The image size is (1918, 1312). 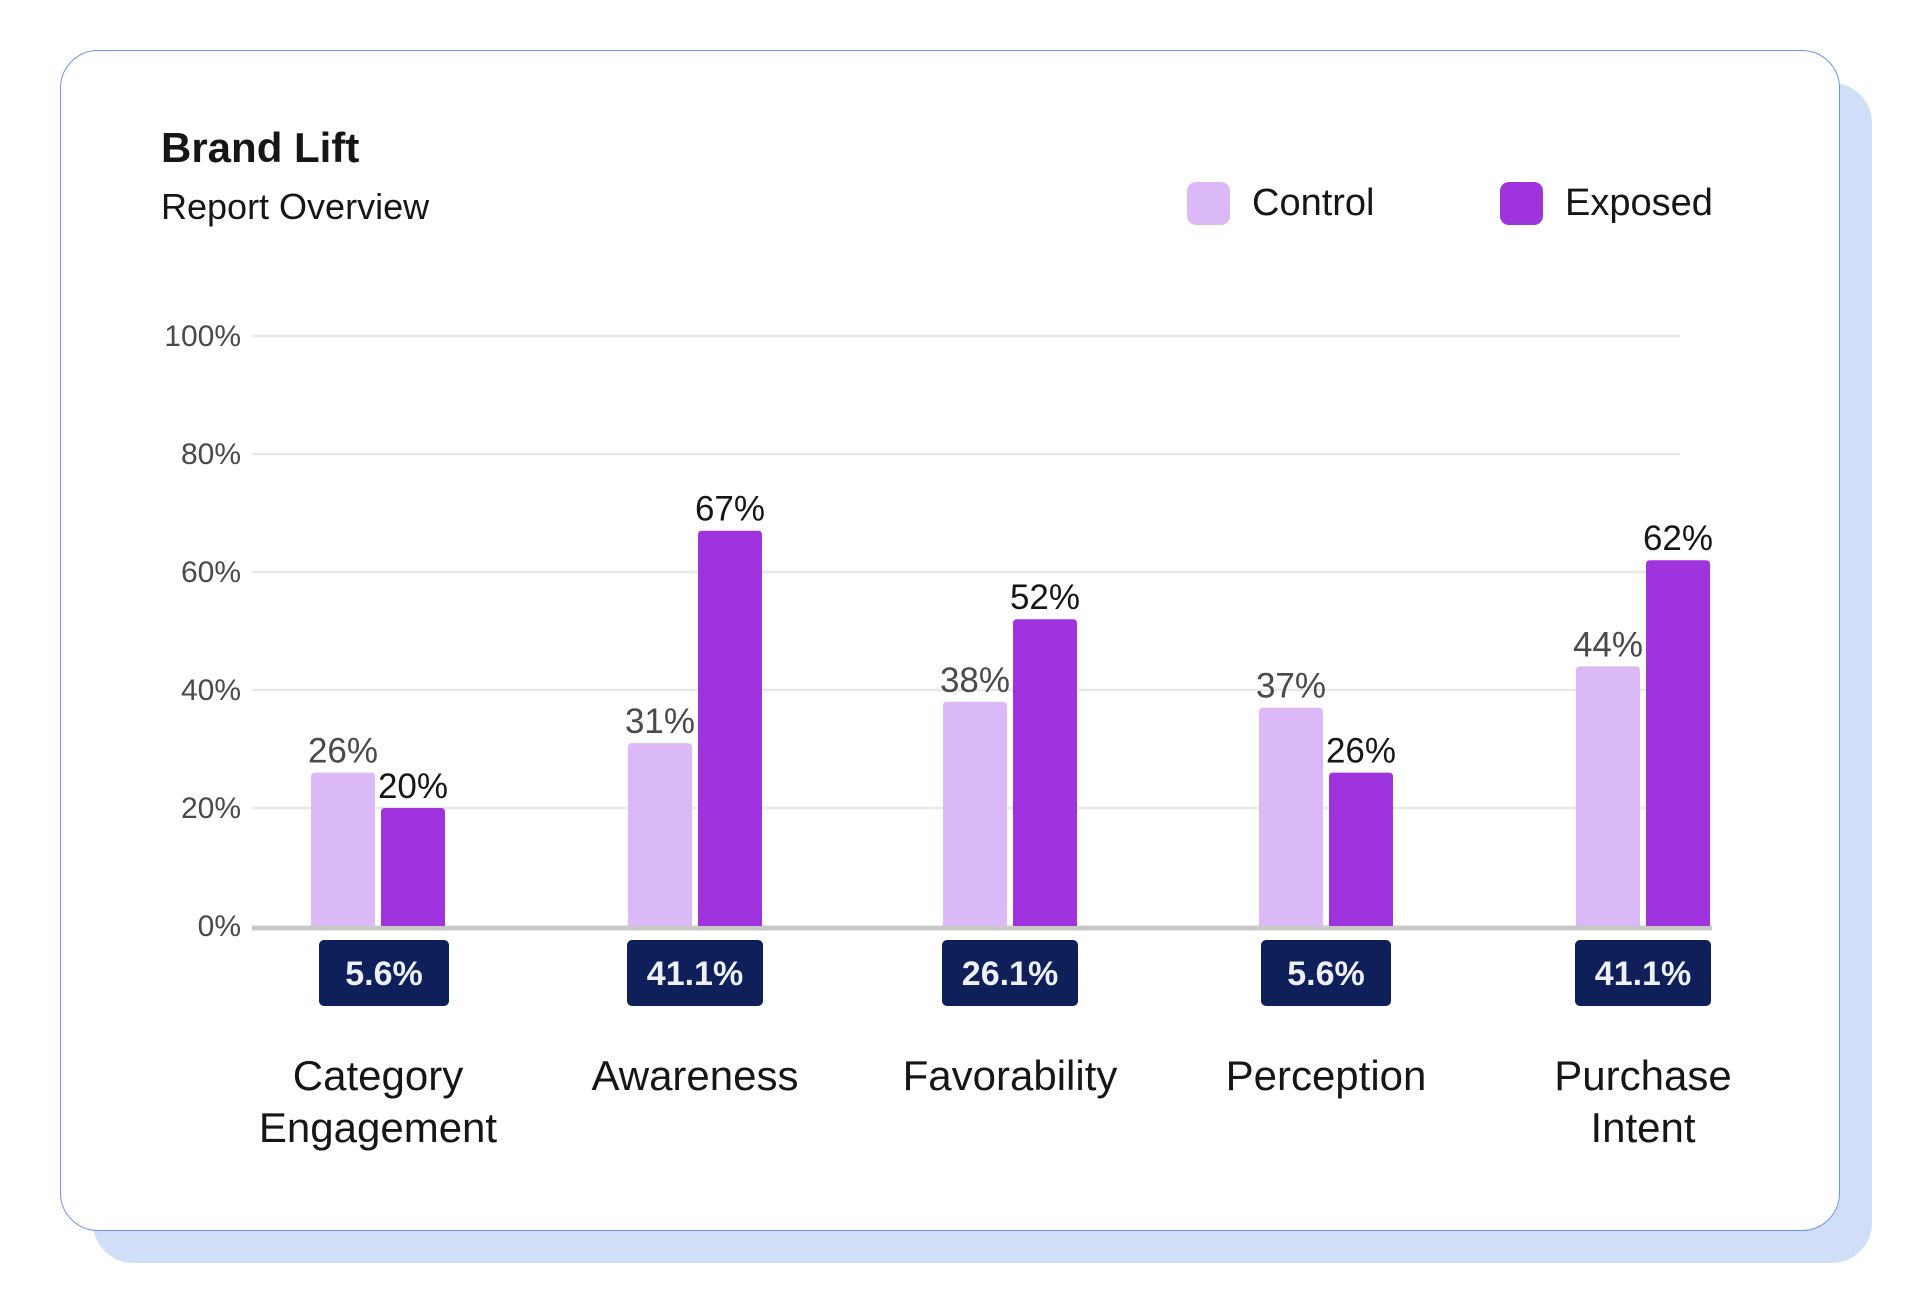 I want to click on lift-value: 26.1%, so click(x=1010, y=974).